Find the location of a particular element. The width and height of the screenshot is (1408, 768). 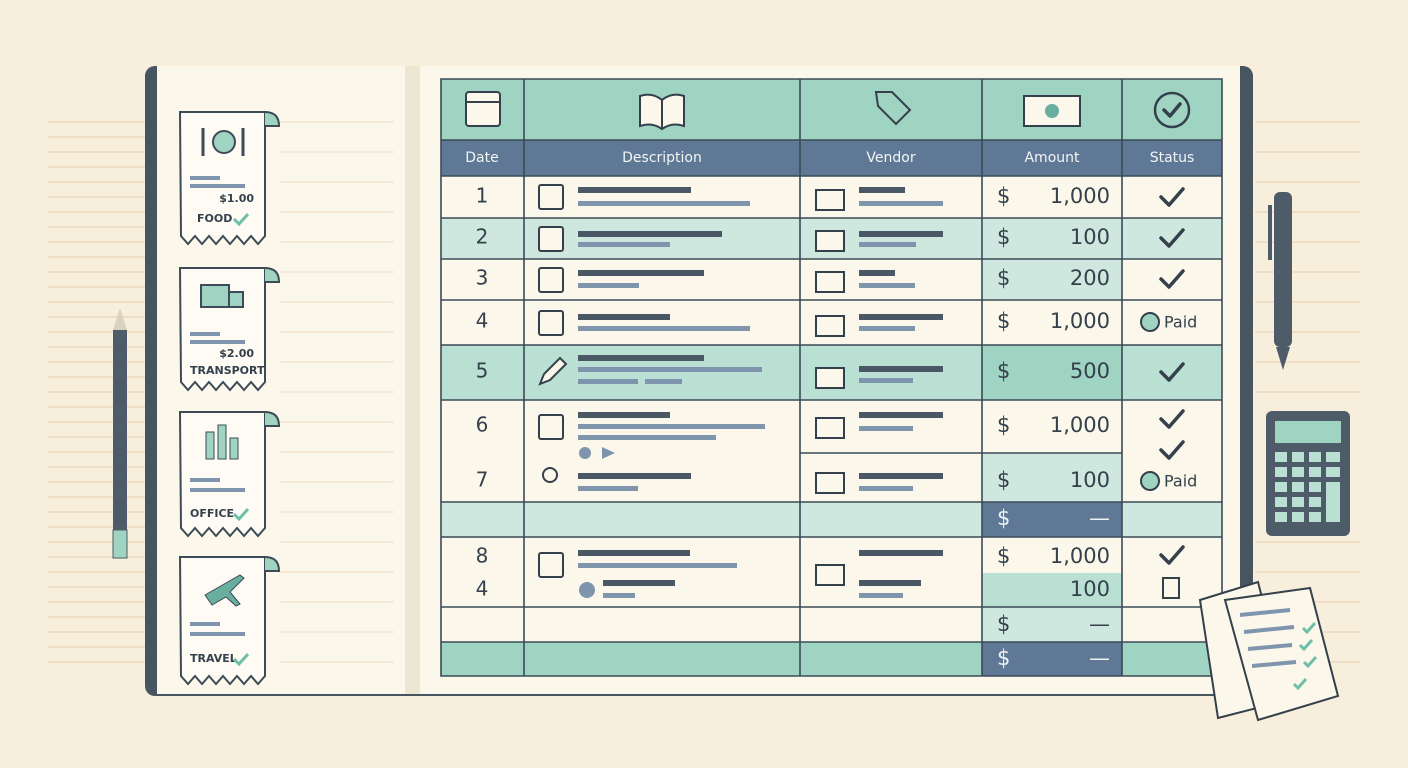

date: 1 is located at coordinates (482, 196).